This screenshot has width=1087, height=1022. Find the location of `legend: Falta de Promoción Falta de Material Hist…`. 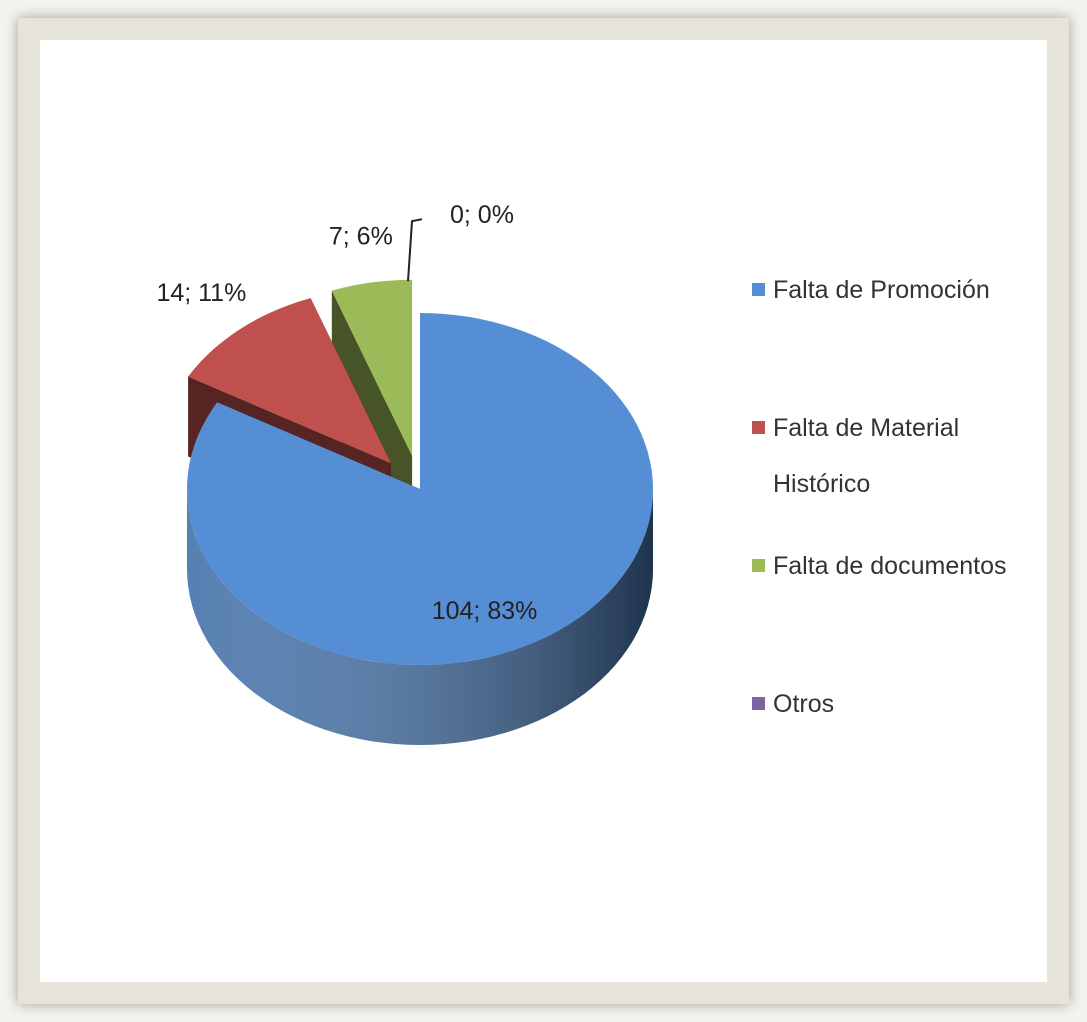

legend: Falta de Promoción Falta de Material Hist… is located at coordinates (902, 538).